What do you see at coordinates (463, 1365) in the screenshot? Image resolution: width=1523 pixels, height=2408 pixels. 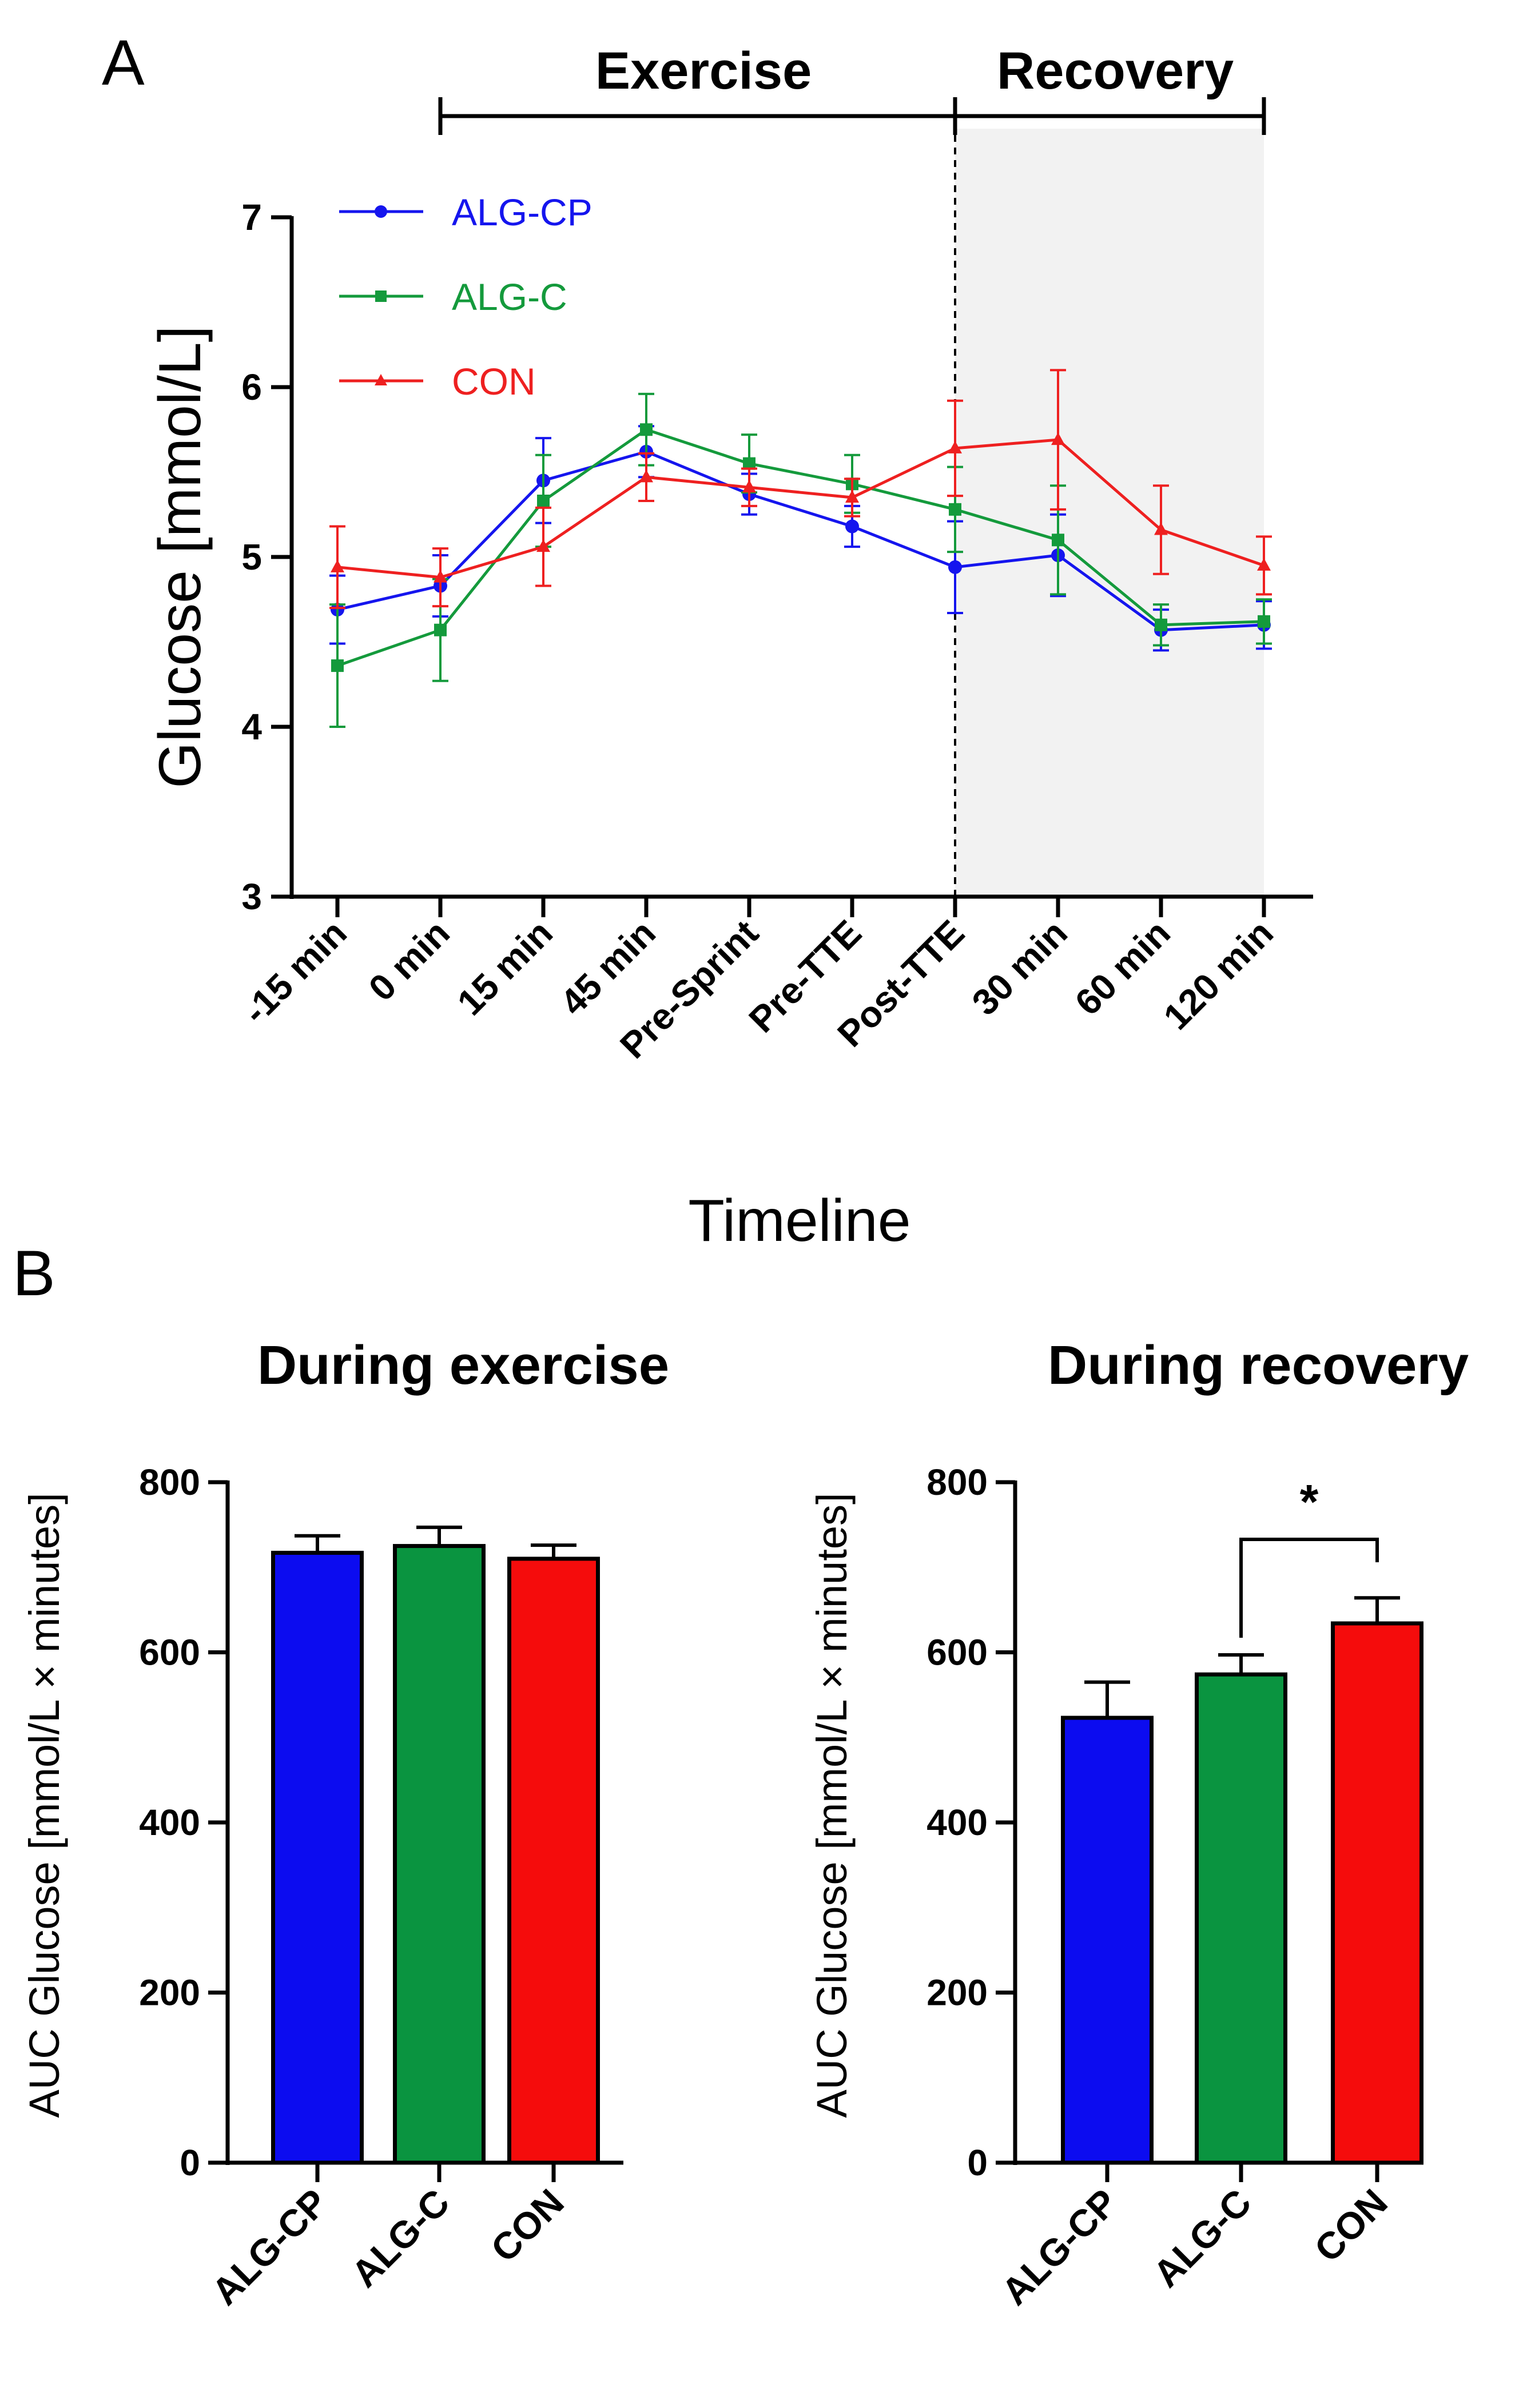 I see `chart-title: During exercise` at bounding box center [463, 1365].